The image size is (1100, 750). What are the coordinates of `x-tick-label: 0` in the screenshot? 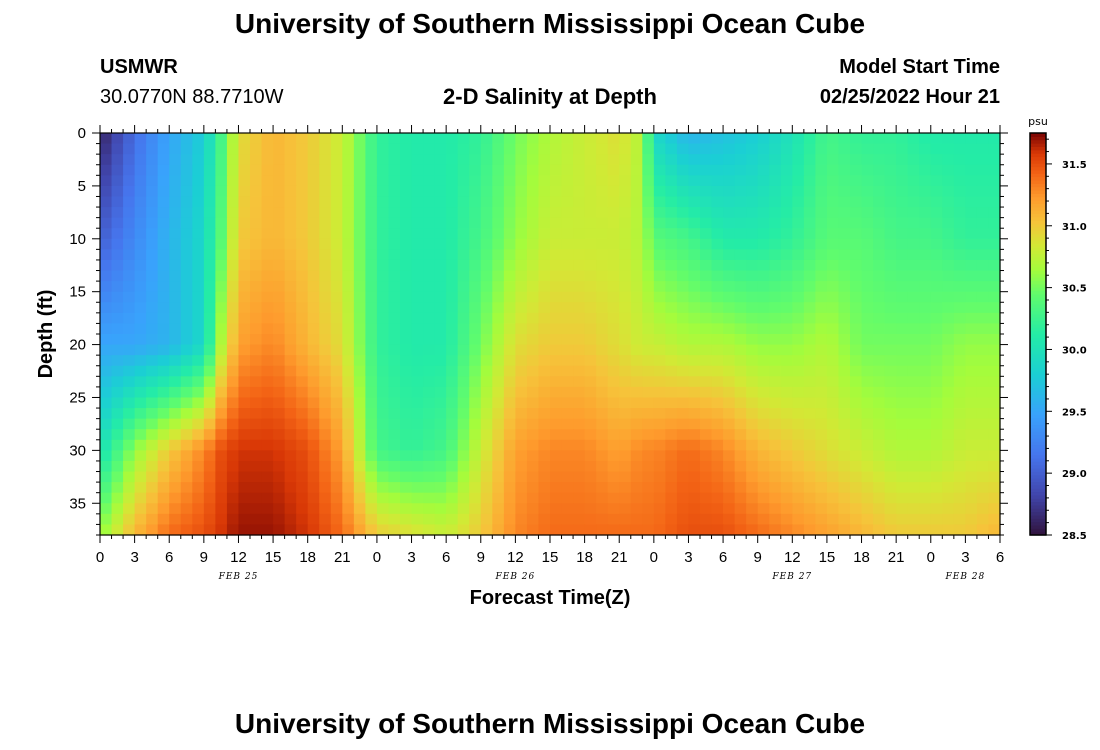 It's located at (931, 557).